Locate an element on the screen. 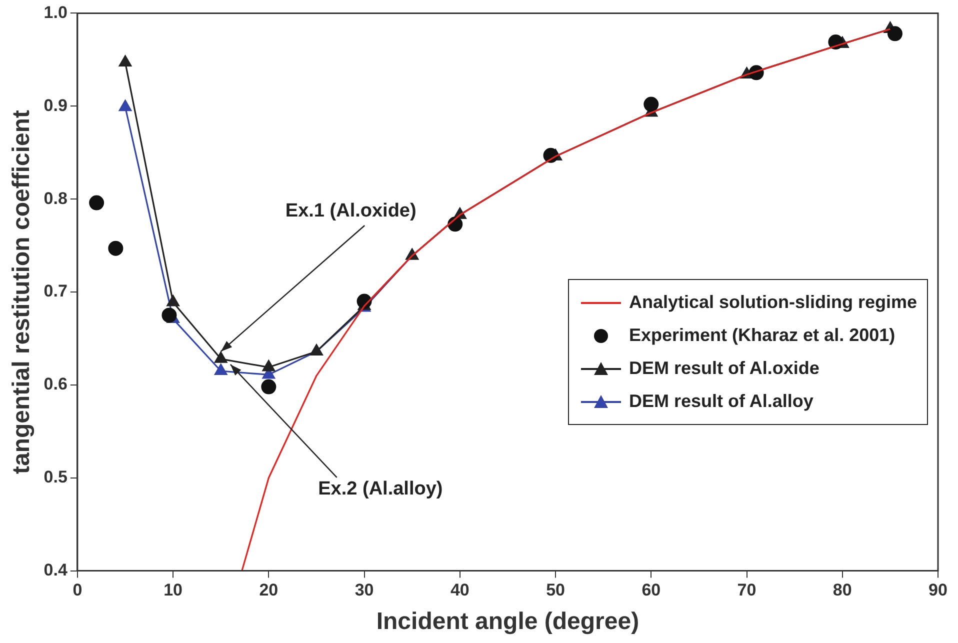  x-tick-label: 20 is located at coordinates (268, 590).